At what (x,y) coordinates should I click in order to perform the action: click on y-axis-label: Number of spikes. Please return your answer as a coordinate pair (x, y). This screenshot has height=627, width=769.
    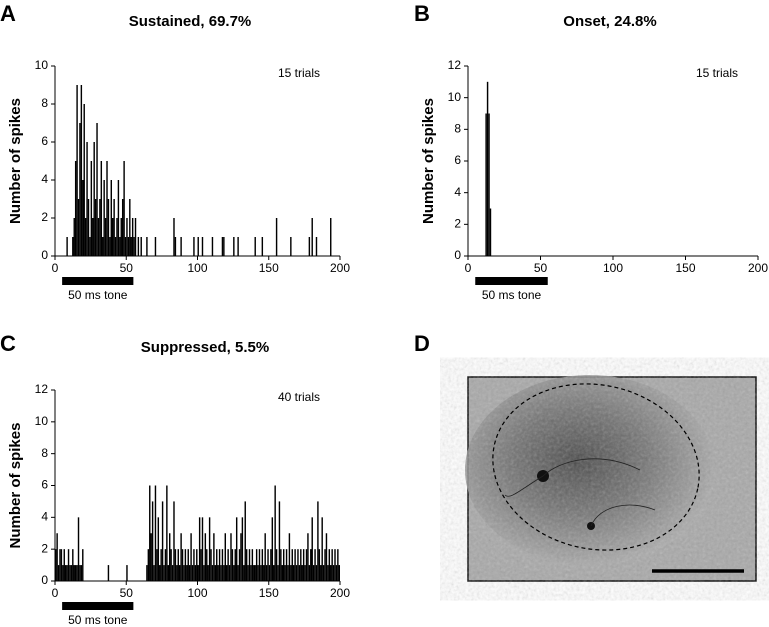
    Looking at the image, I should click on (428, 161).